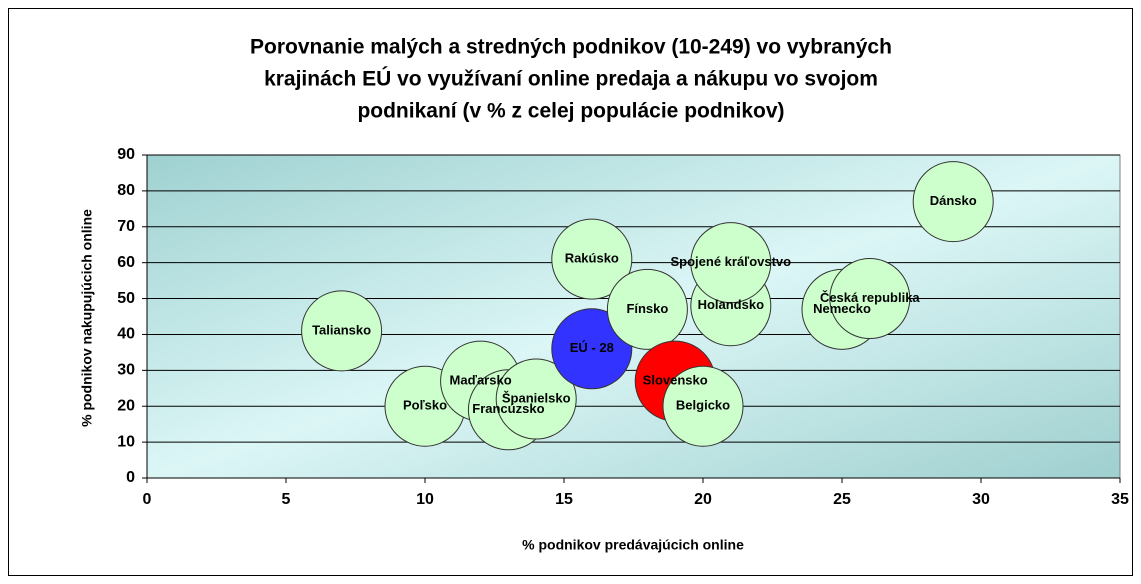 The width and height of the screenshot is (1141, 584). I want to click on y-tick-label: 80, so click(126, 190).